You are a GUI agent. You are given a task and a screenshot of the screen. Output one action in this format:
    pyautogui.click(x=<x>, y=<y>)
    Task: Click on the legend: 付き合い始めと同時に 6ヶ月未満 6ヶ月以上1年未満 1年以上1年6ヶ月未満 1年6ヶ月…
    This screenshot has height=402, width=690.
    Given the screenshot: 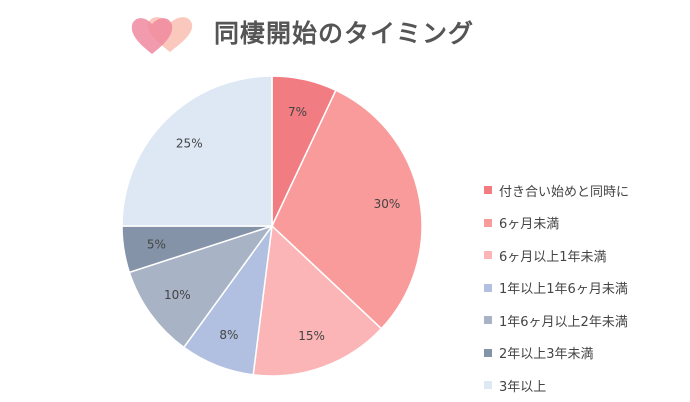 What is the action you would take?
    pyautogui.click(x=556, y=288)
    